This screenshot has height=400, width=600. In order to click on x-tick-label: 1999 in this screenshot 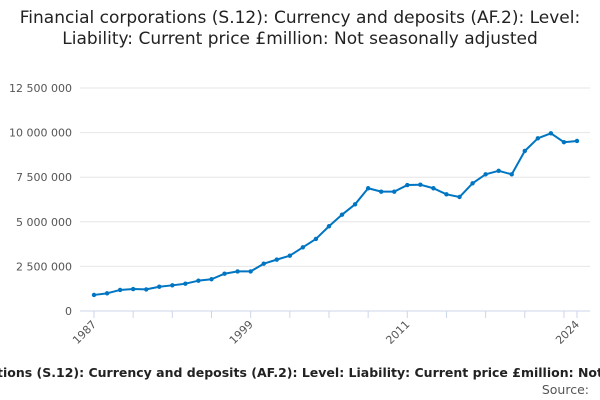, I will do `click(241, 332)`.